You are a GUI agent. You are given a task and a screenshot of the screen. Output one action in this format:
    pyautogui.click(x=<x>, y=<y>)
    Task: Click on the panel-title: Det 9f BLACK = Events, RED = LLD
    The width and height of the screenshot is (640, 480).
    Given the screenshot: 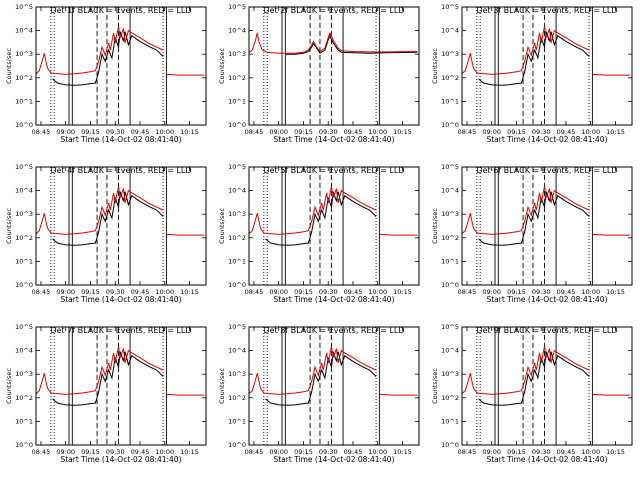 What is the action you would take?
    pyautogui.click(x=546, y=330)
    